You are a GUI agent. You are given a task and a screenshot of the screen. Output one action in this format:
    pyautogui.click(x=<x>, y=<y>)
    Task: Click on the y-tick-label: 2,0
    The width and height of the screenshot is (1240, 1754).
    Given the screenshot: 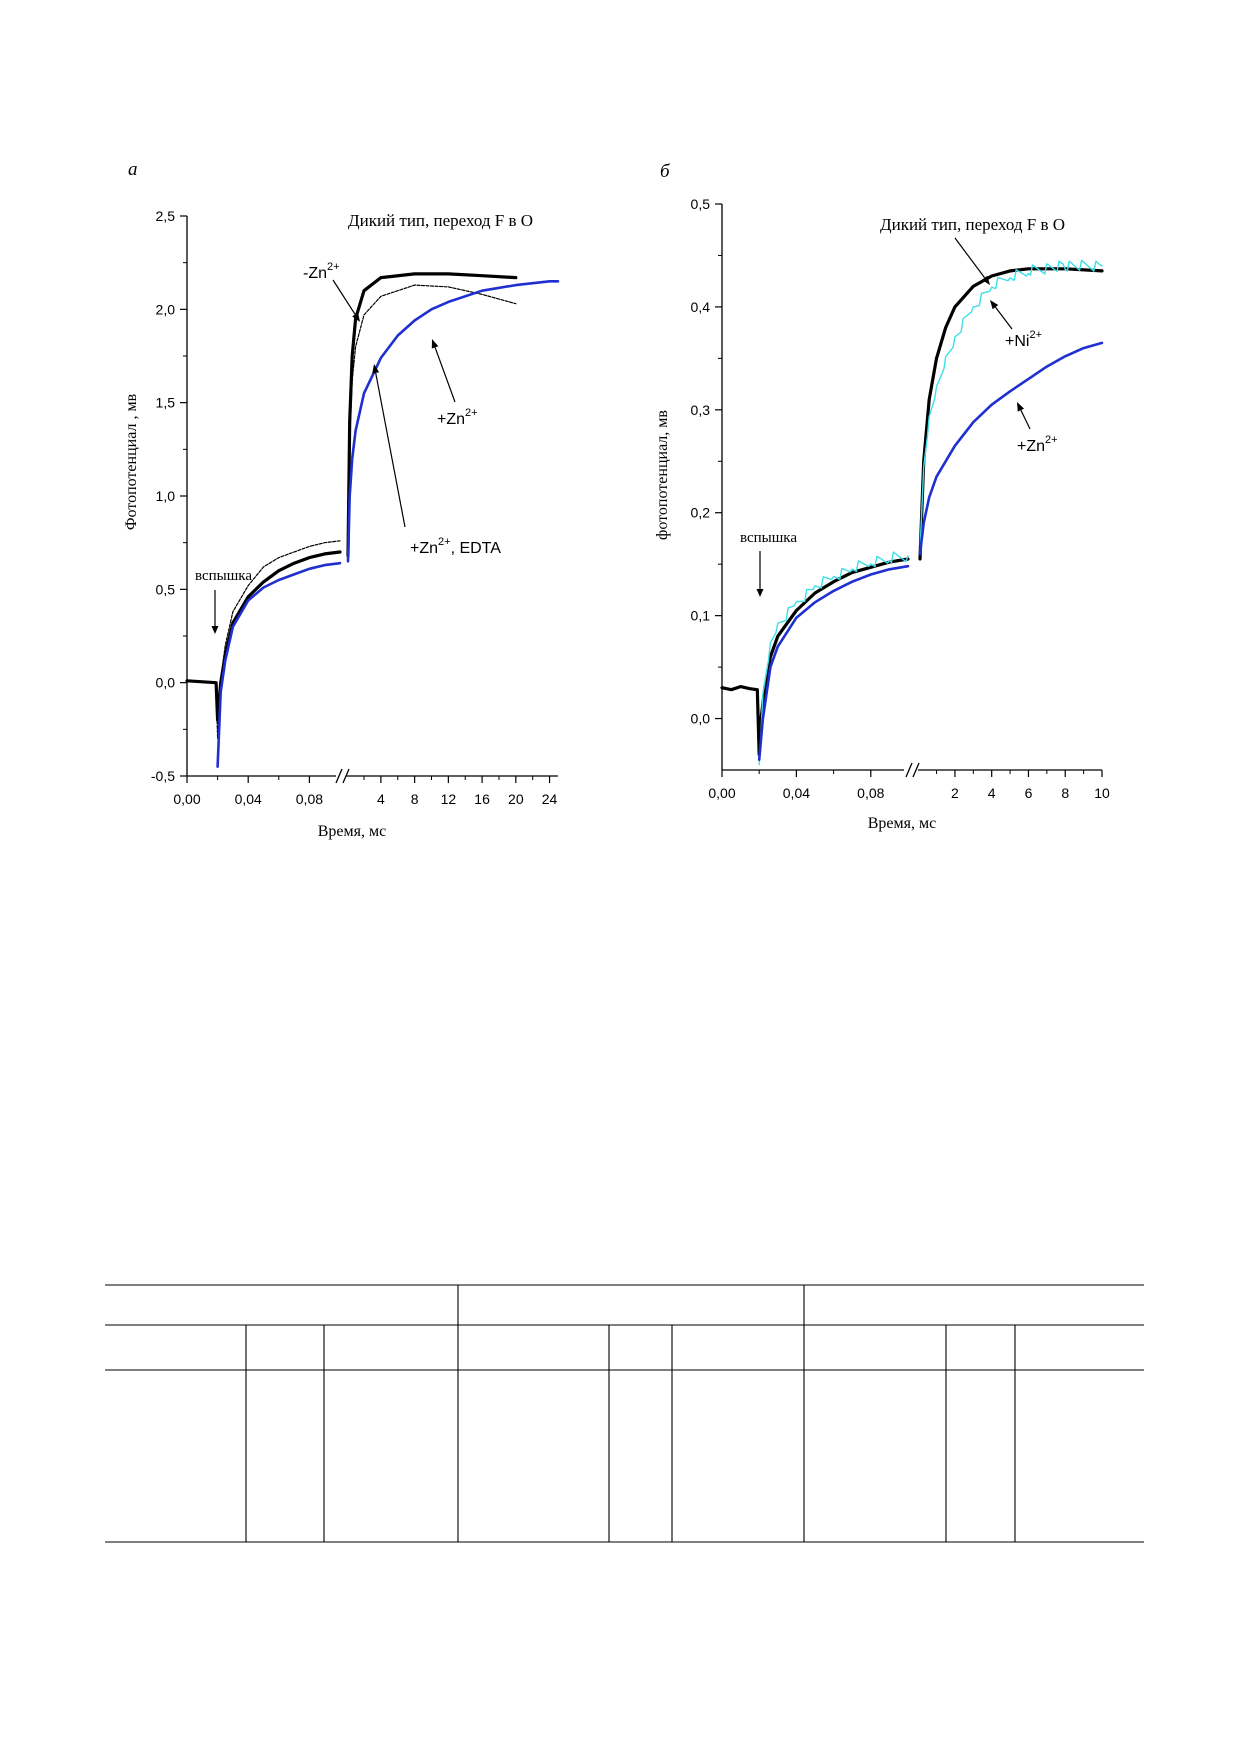 What is the action you would take?
    pyautogui.click(x=166, y=309)
    